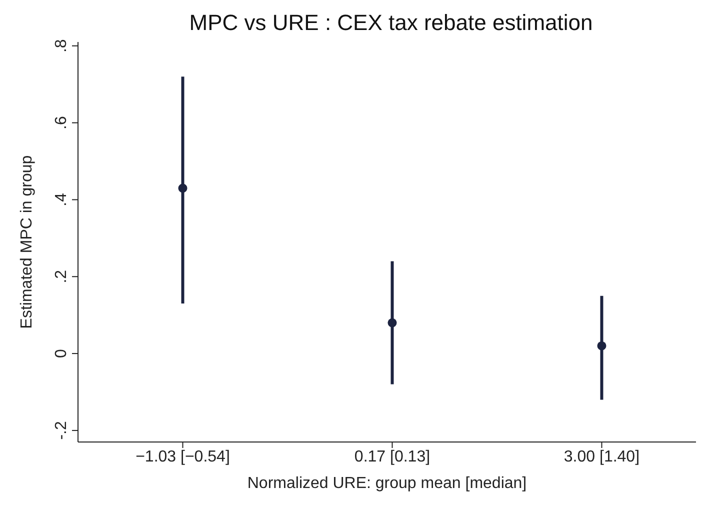 Image resolution: width=712 pixels, height=512 pixels. Describe the element at coordinates (602, 457) in the screenshot. I see `x-tick-label: 3.00 [1.40]` at that location.